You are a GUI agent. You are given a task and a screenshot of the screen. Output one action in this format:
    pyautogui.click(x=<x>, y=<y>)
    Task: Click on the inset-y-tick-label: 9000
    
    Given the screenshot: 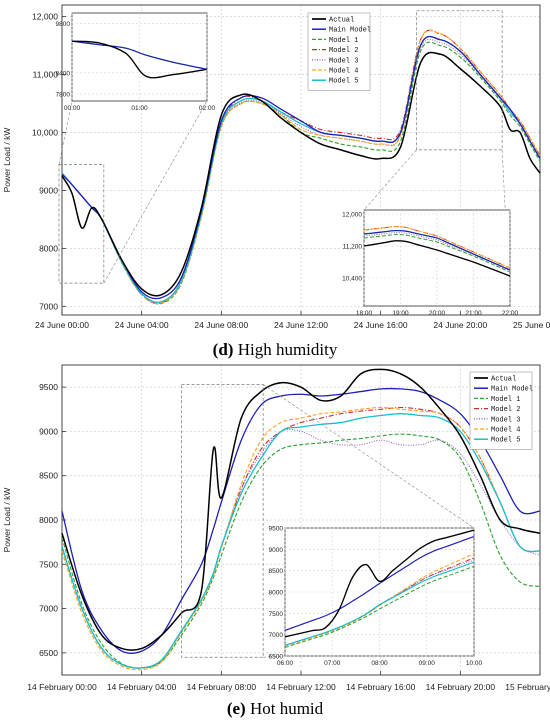 What is the action you would take?
    pyautogui.click(x=276, y=550)
    